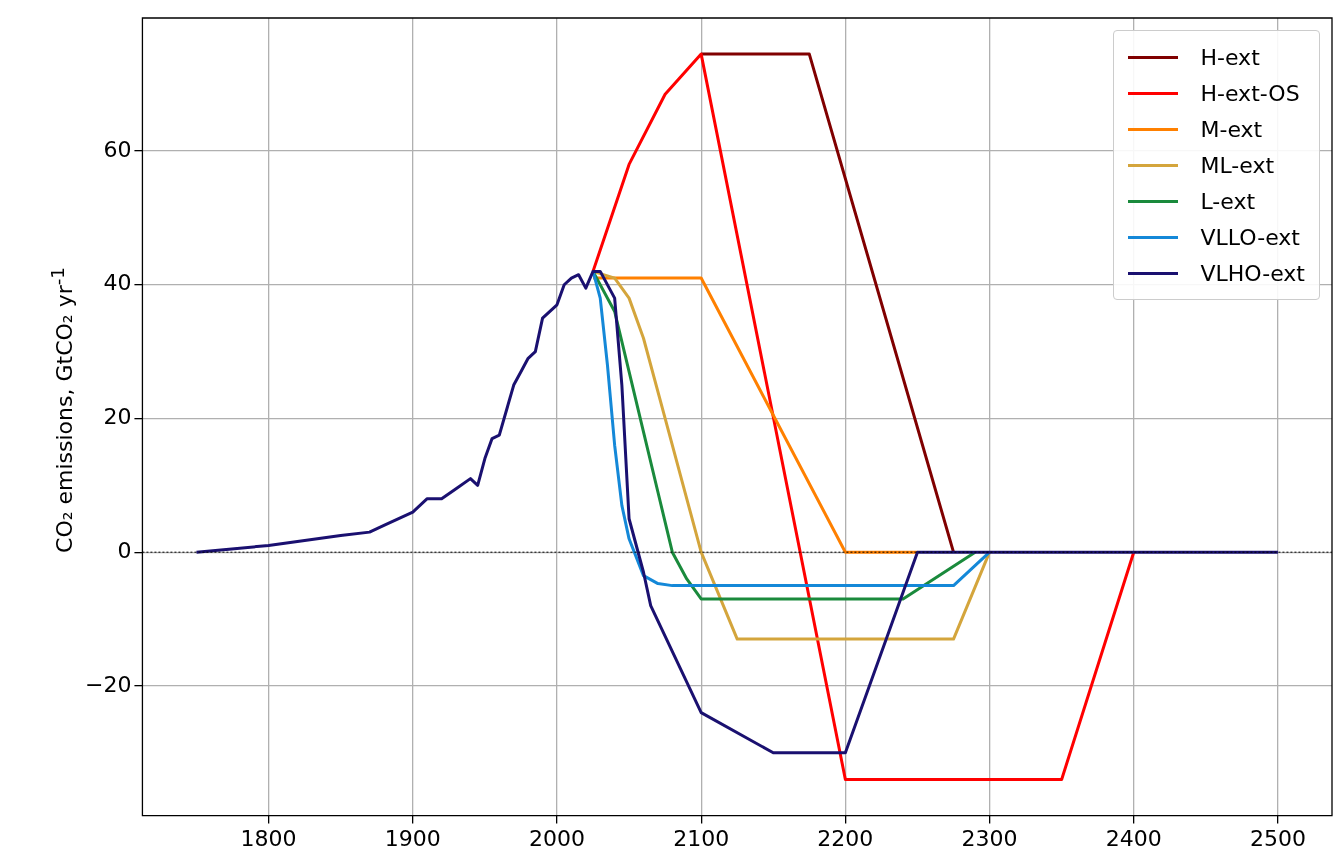 This screenshot has width=1338, height=860. I want to click on legend-label: VLHO-ext, so click(1252, 273).